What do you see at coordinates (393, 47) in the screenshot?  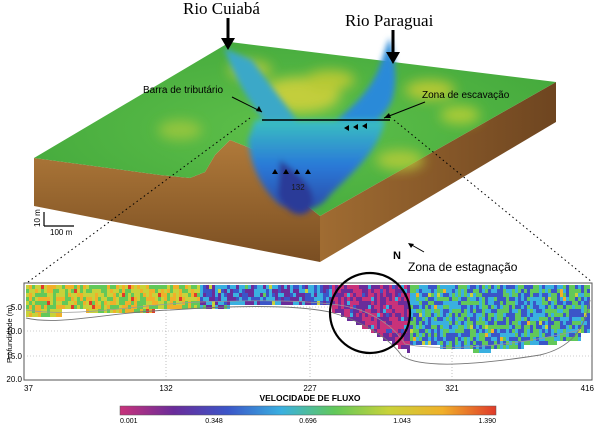 I see `rio-paraguai-arrow` at bounding box center [393, 47].